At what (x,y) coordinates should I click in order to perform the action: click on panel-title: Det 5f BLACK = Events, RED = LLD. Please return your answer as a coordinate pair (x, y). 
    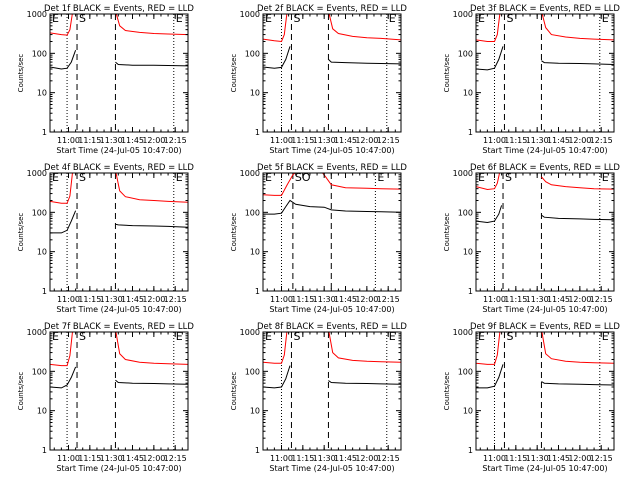
    Looking at the image, I should click on (332, 168).